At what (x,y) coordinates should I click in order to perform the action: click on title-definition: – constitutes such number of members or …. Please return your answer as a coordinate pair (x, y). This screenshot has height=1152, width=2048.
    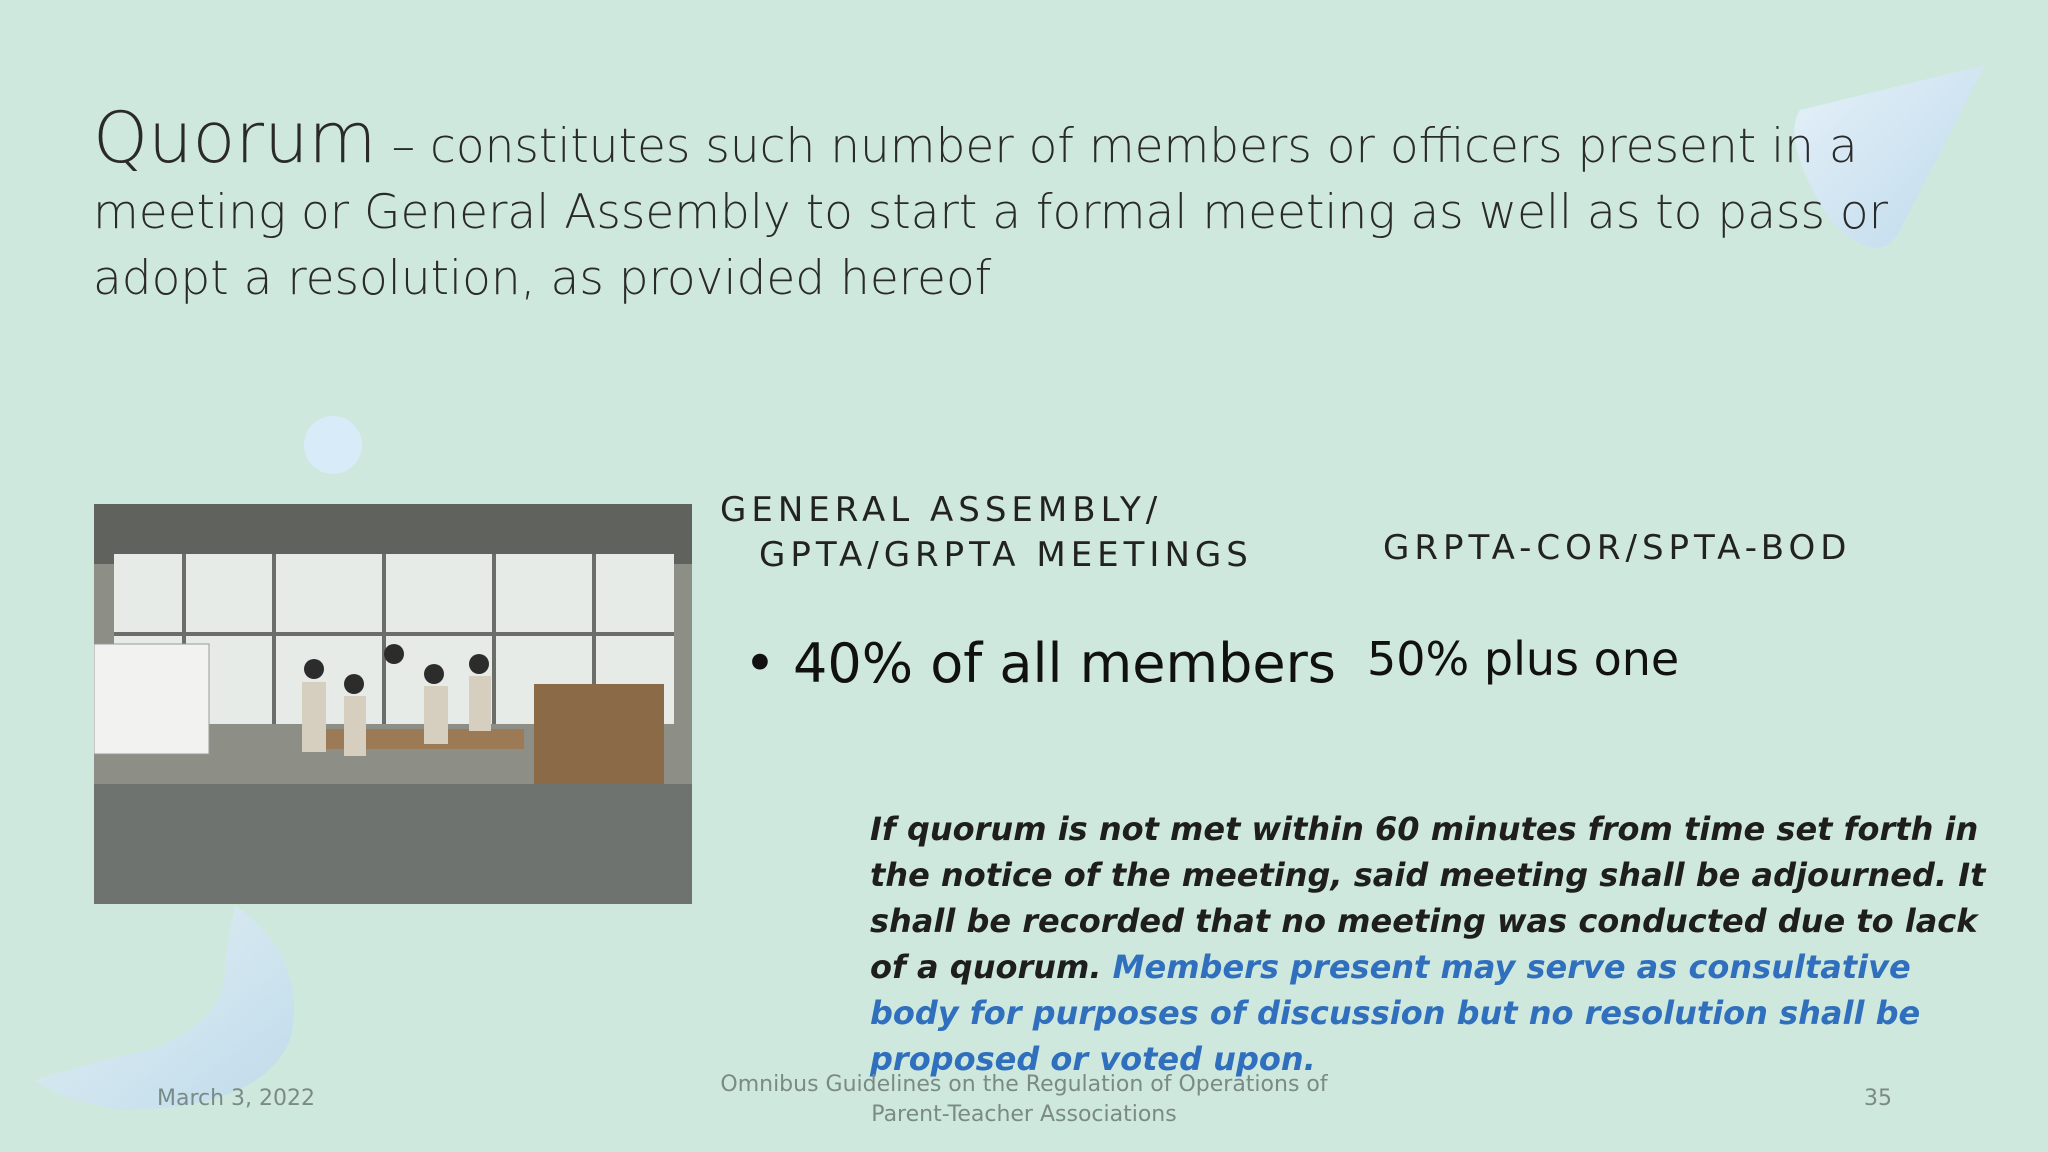
    Looking at the image, I should click on (990, 212).